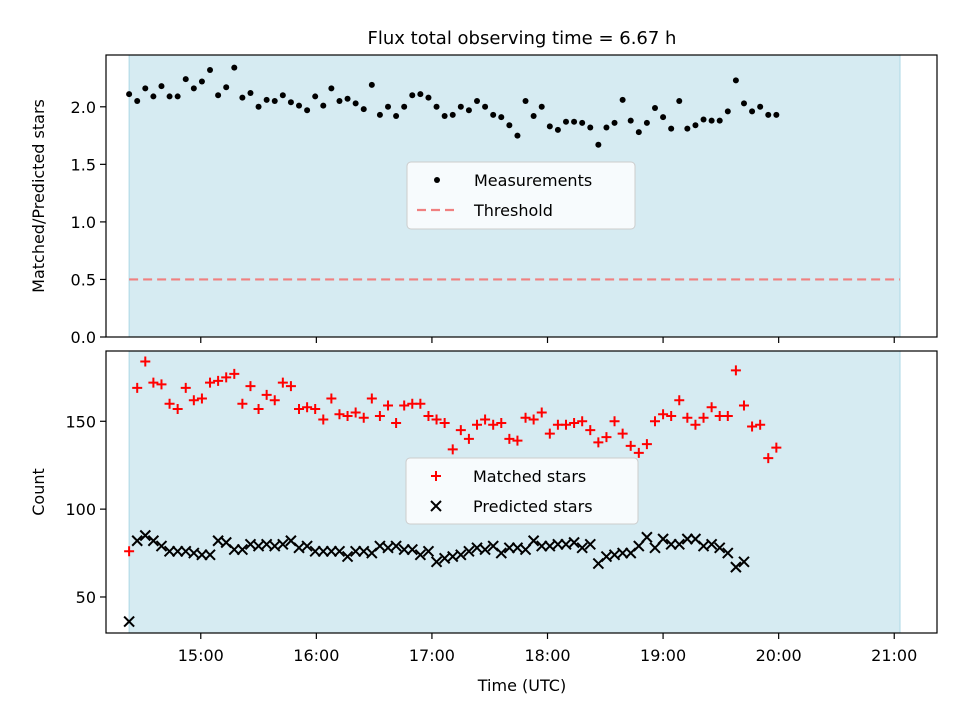 This screenshot has height=720, width=960. What do you see at coordinates (547, 340) in the screenshot?
I see `top-panel-x-ticks` at bounding box center [547, 340].